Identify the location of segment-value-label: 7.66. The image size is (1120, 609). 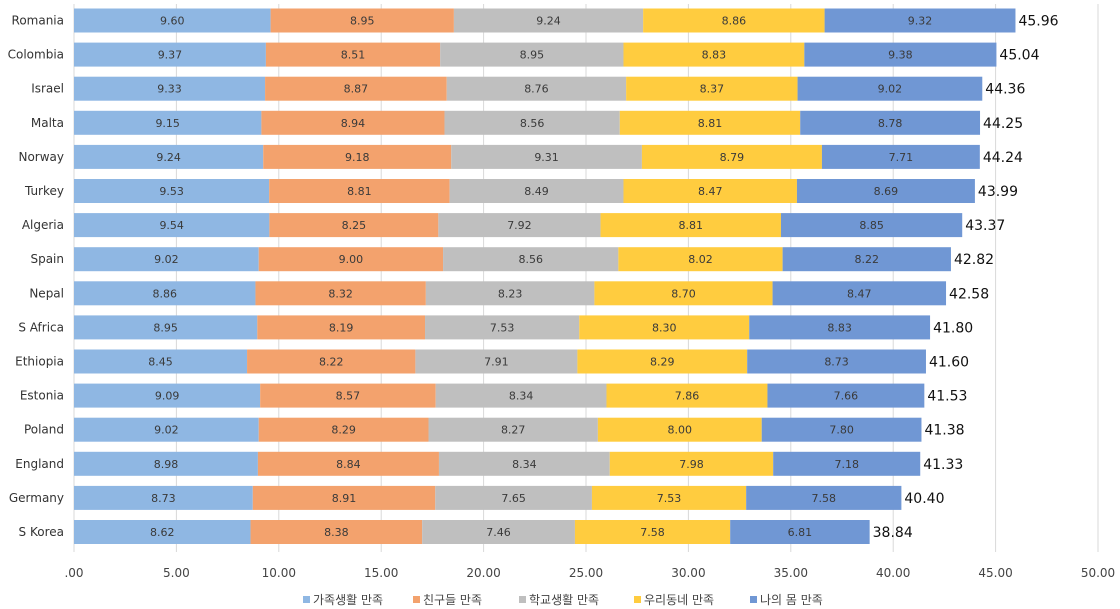
(846, 396).